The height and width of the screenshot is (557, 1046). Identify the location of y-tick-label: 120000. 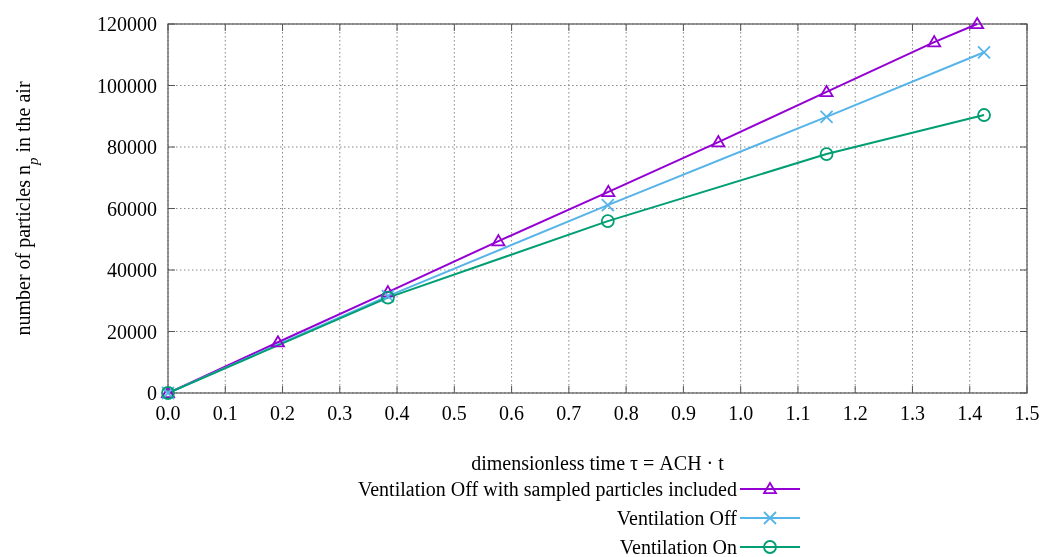
(127, 24).